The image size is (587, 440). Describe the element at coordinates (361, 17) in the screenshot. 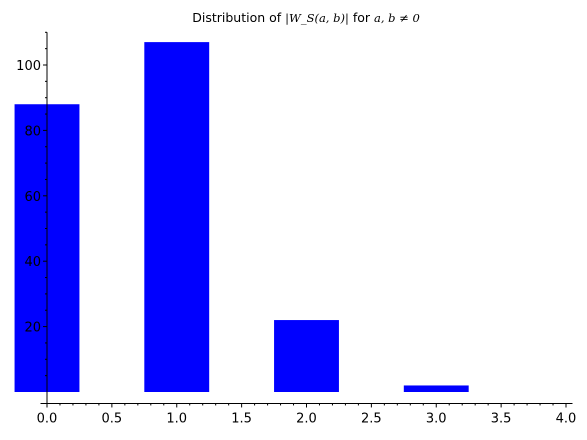

I see `title-connector: for` at that location.